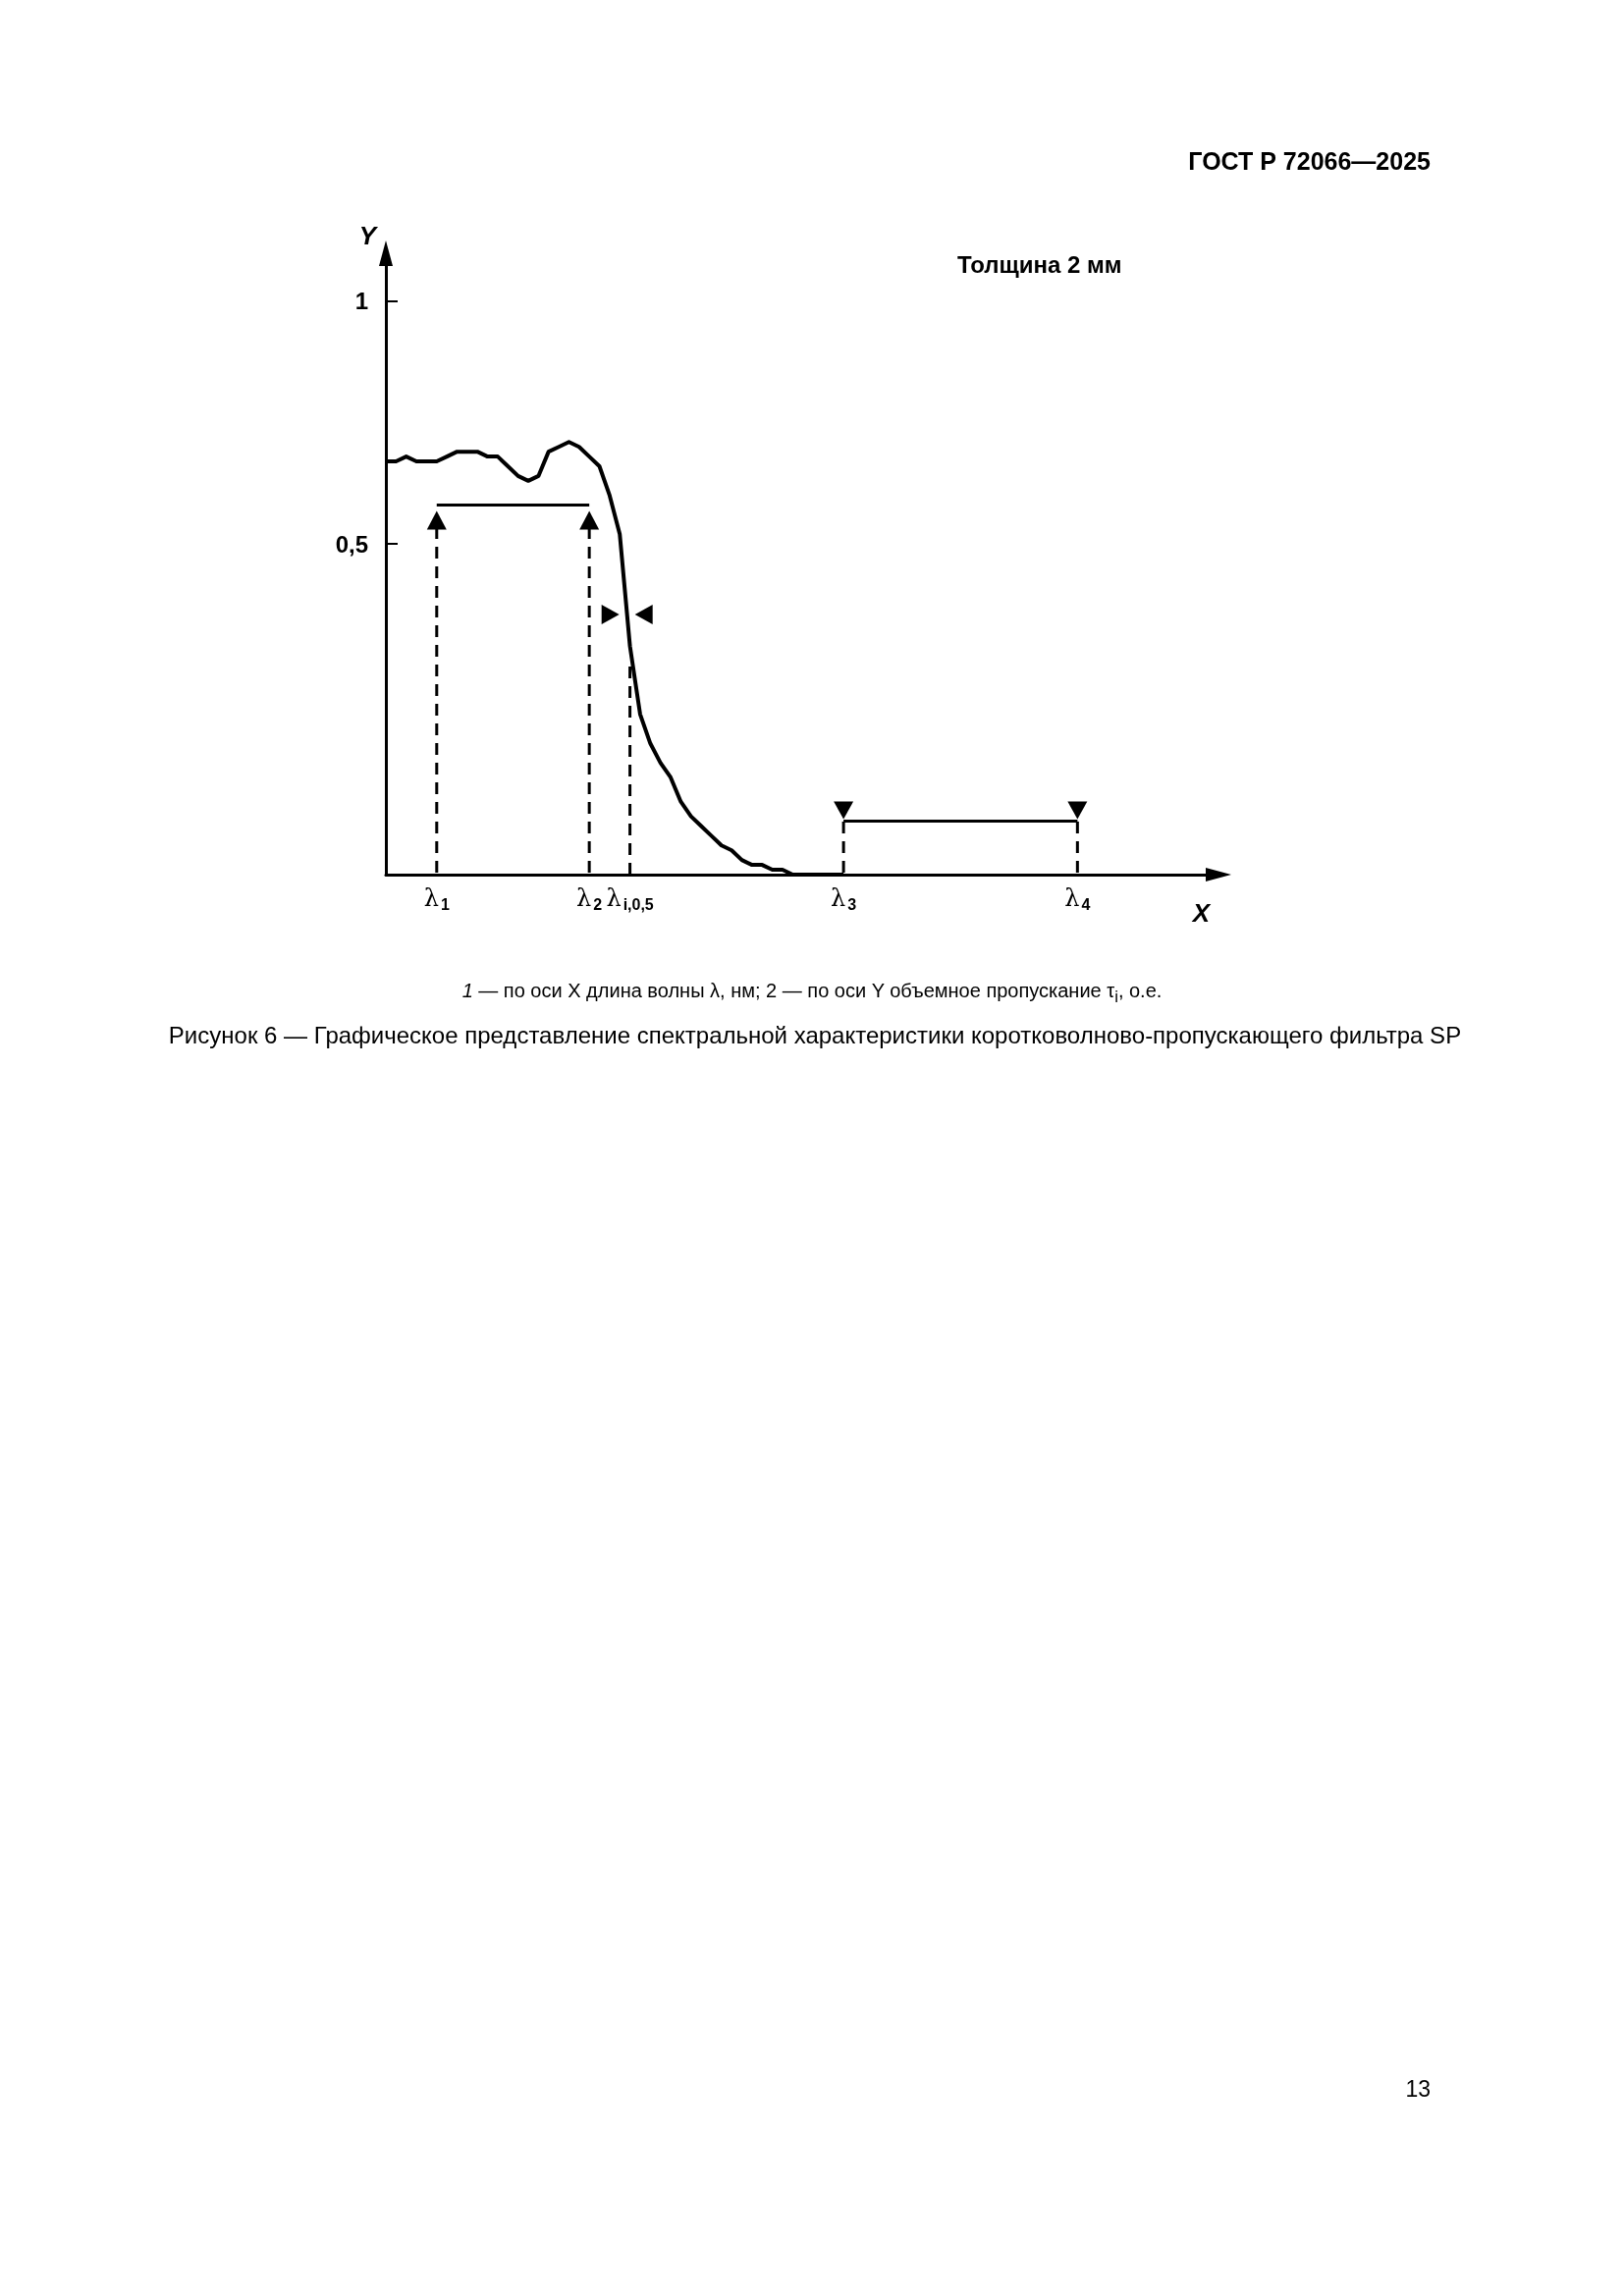 The height and width of the screenshot is (2296, 1624). I want to click on text: Рисунок 6 — Графическое представление спектральной характеристики коротковолново-пропускающего фильтра SP, so click(815, 1036).